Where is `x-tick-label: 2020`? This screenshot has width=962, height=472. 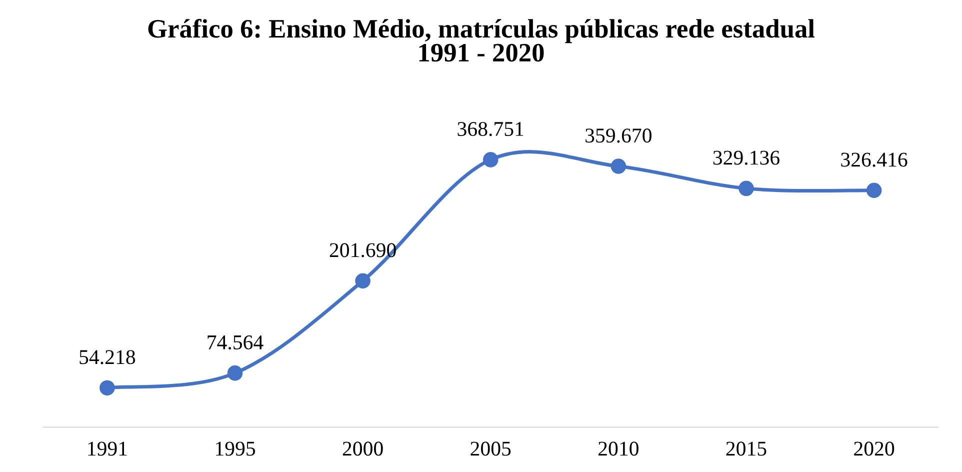
x-tick-label: 2020 is located at coordinates (874, 449).